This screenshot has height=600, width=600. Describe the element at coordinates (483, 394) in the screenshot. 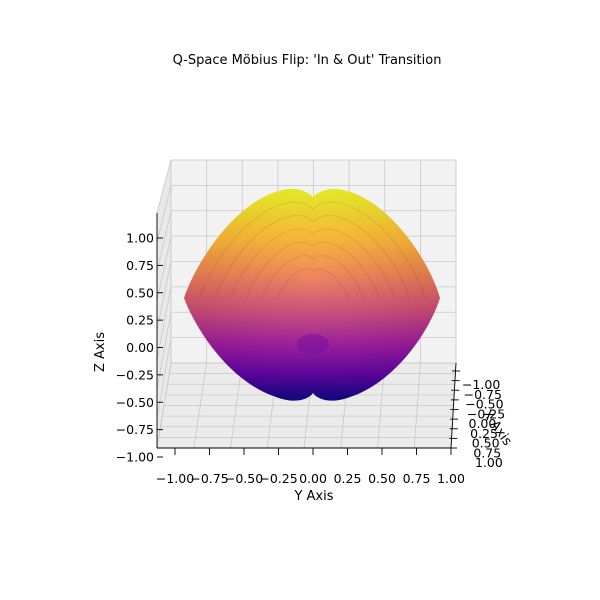

I see `x-tick-label: −0.75` at that location.